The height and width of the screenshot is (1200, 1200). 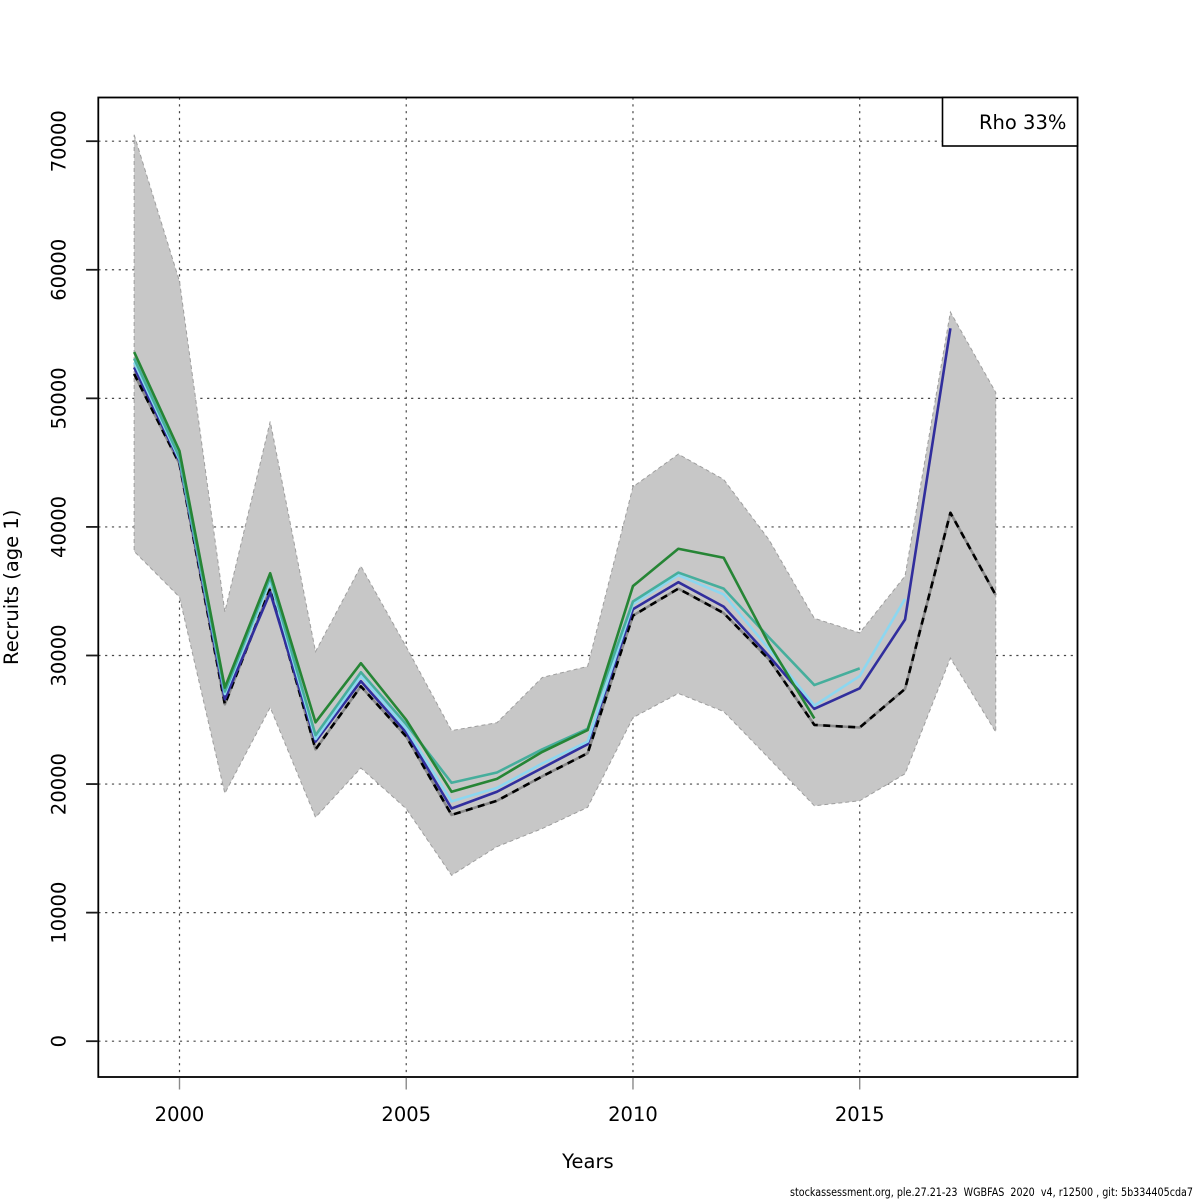 I want to click on y-tick-label: 20000, so click(x=59, y=784).